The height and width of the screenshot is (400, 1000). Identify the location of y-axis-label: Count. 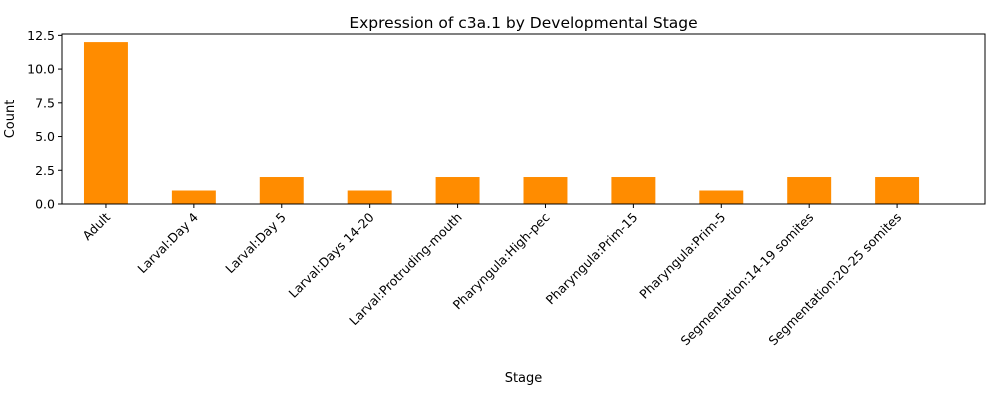
(10, 119).